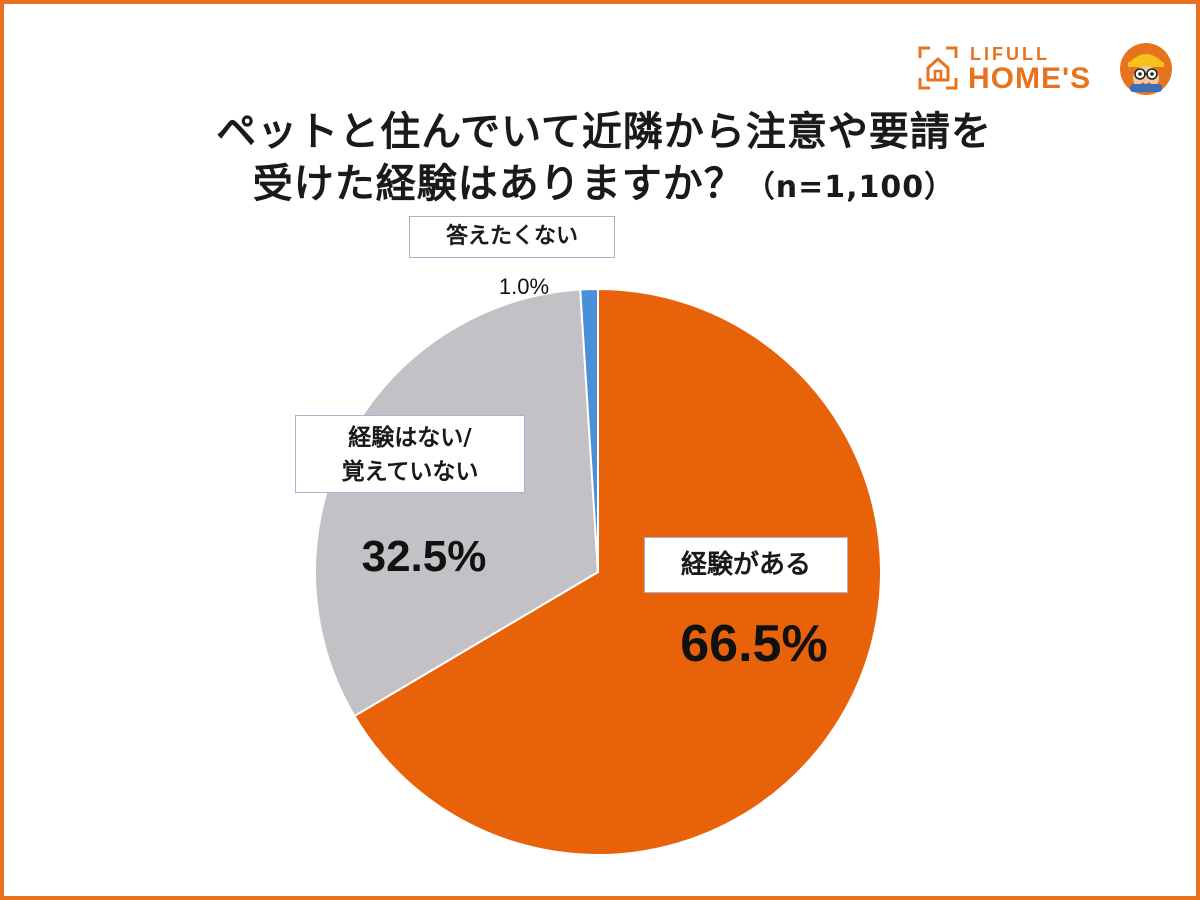 This screenshot has width=1200, height=900. What do you see at coordinates (754, 644) in the screenshot?
I see `value-label-experienced: 66.5%` at bounding box center [754, 644].